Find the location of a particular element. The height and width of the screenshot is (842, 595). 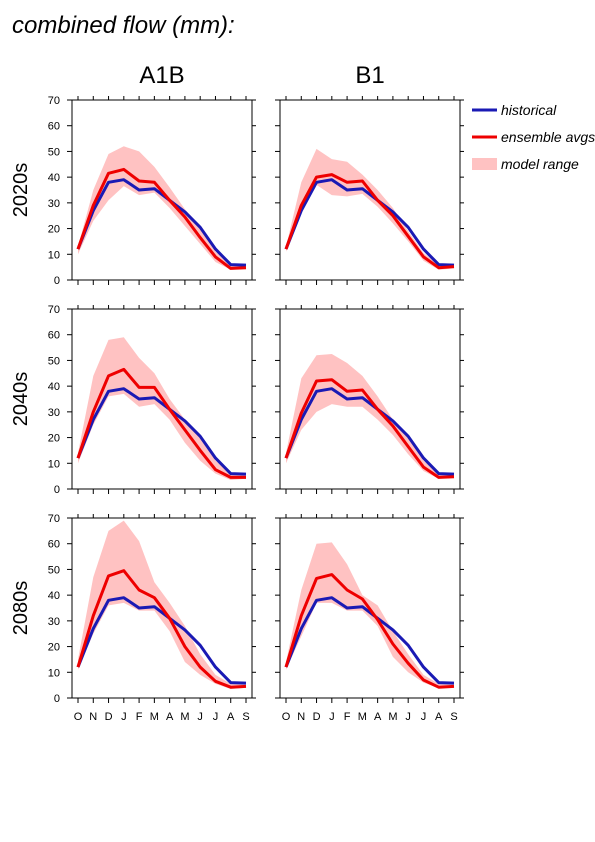

legend-label: model range is located at coordinates (540, 164).